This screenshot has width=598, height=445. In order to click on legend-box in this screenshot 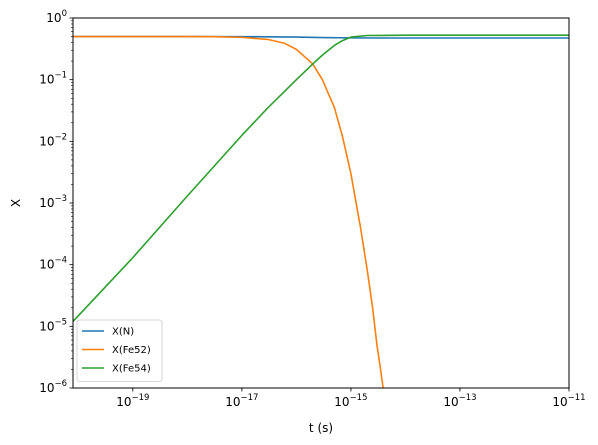, I will do `click(119, 350)`.